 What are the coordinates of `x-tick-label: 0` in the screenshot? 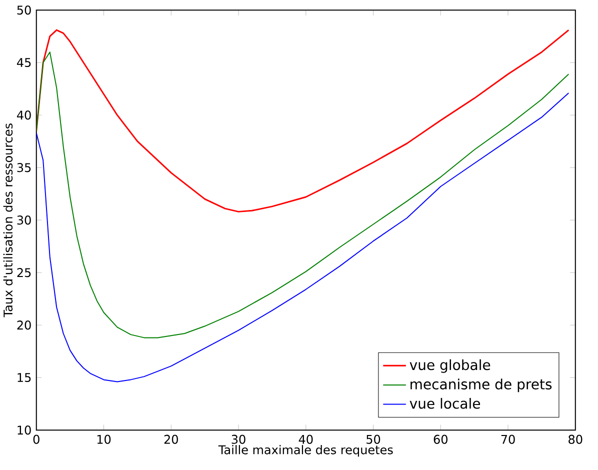 It's located at (36, 439).